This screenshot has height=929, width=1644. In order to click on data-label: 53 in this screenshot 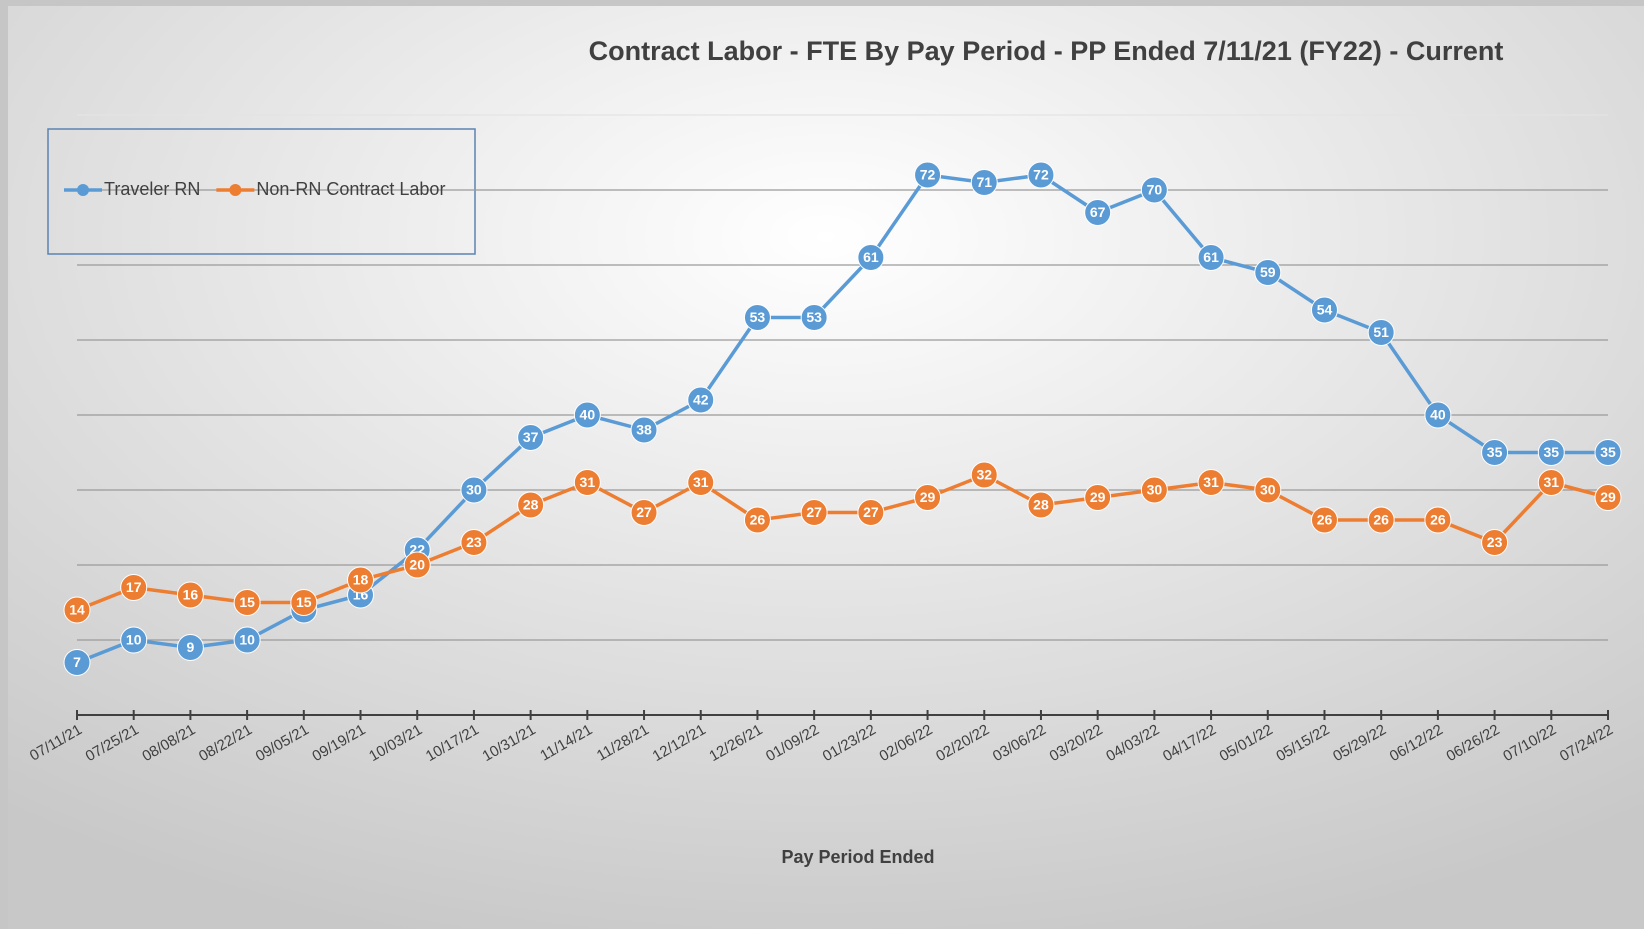, I will do `click(758, 317)`.